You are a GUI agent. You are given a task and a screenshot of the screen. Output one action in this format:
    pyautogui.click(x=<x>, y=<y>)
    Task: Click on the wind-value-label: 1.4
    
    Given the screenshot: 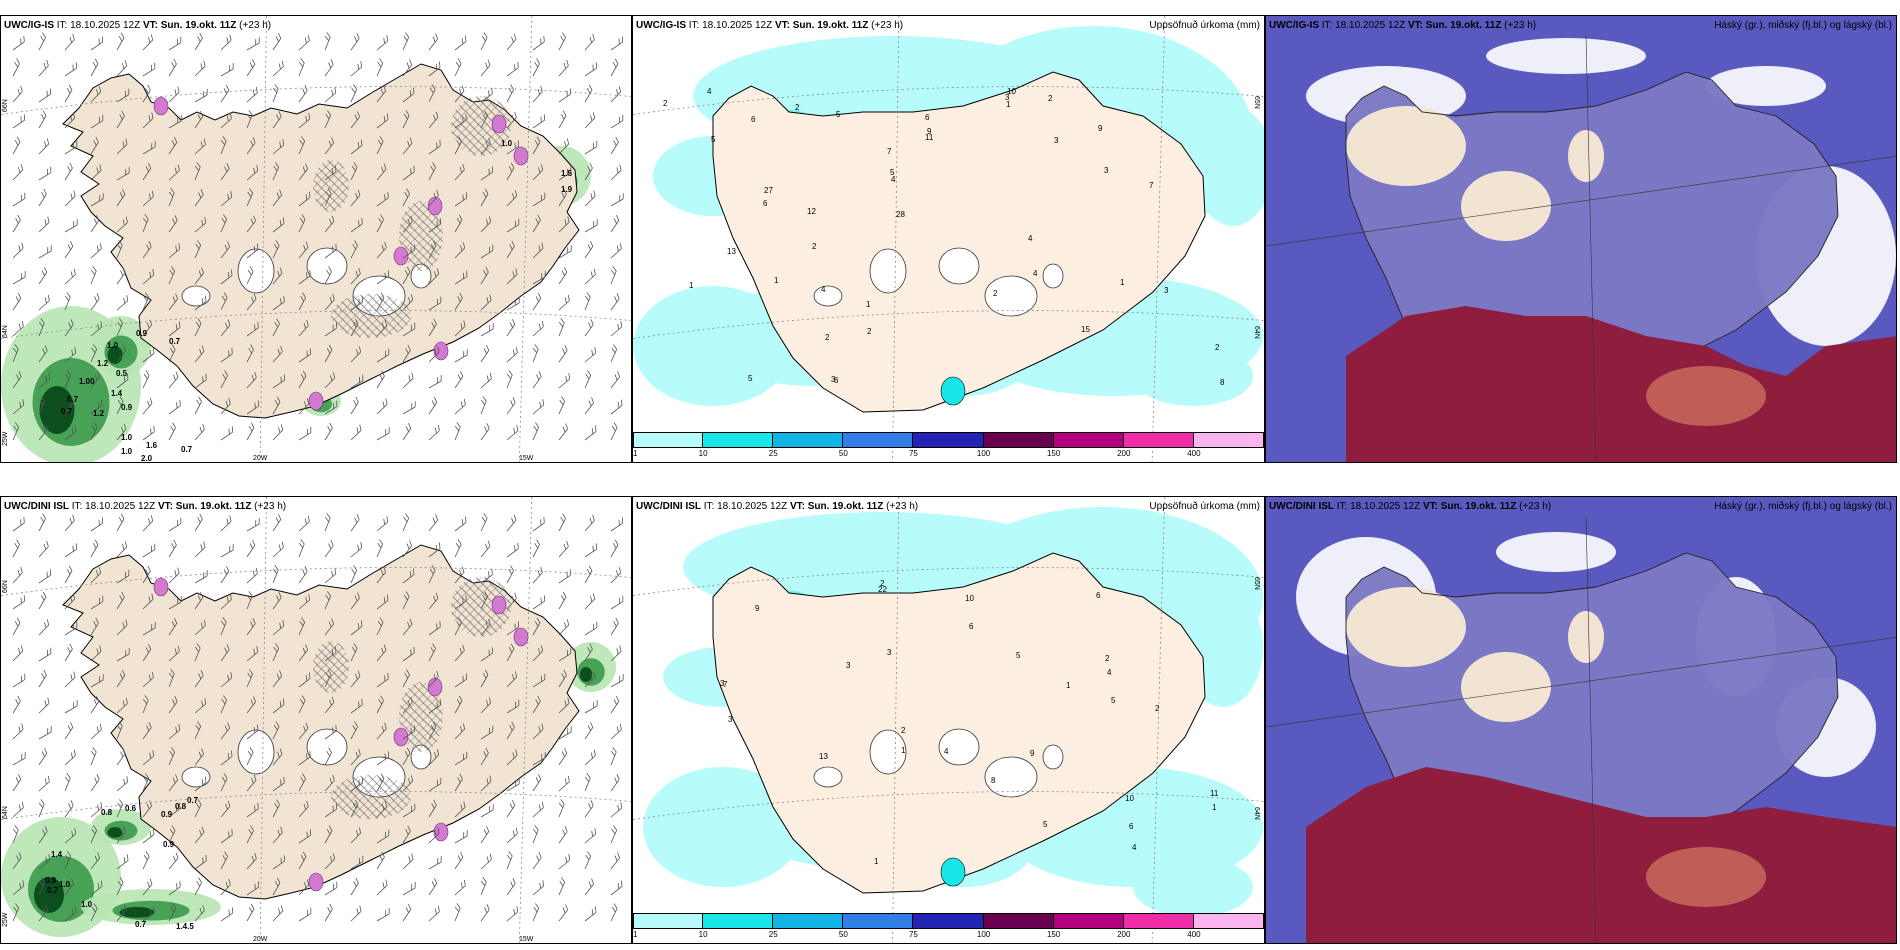 What is the action you would take?
    pyautogui.click(x=117, y=393)
    